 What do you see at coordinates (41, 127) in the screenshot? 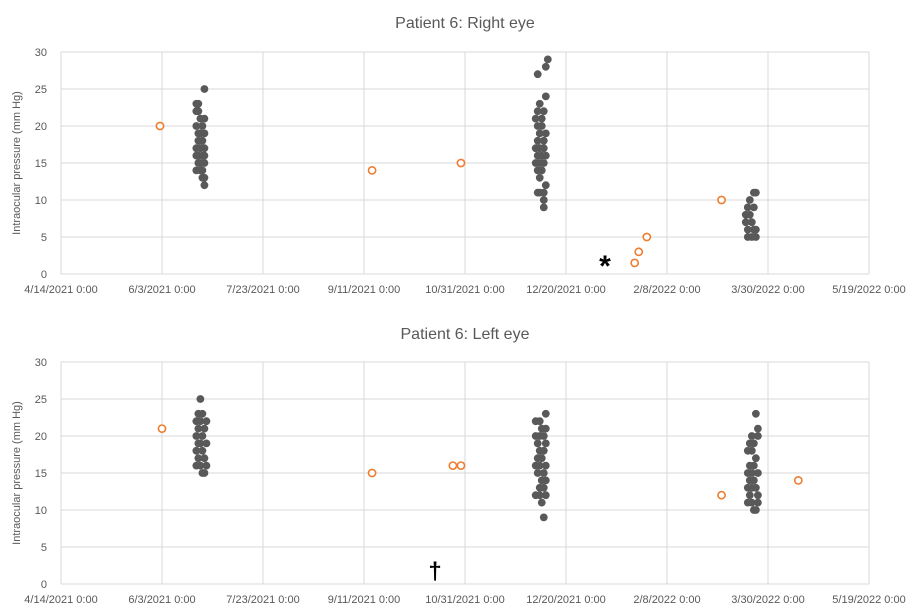
I see `y-tick-label: 20` at bounding box center [41, 127].